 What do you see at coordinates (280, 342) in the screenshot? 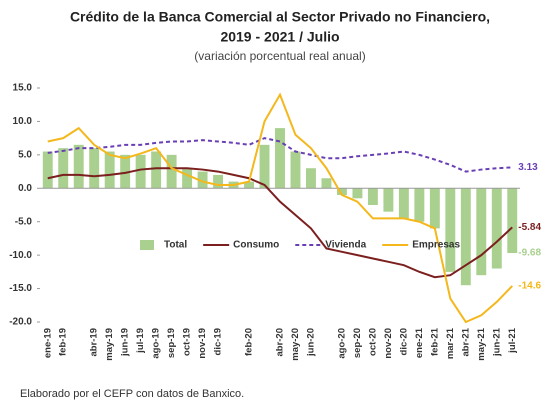
I see `x-tick-label: abr-20` at bounding box center [280, 342].